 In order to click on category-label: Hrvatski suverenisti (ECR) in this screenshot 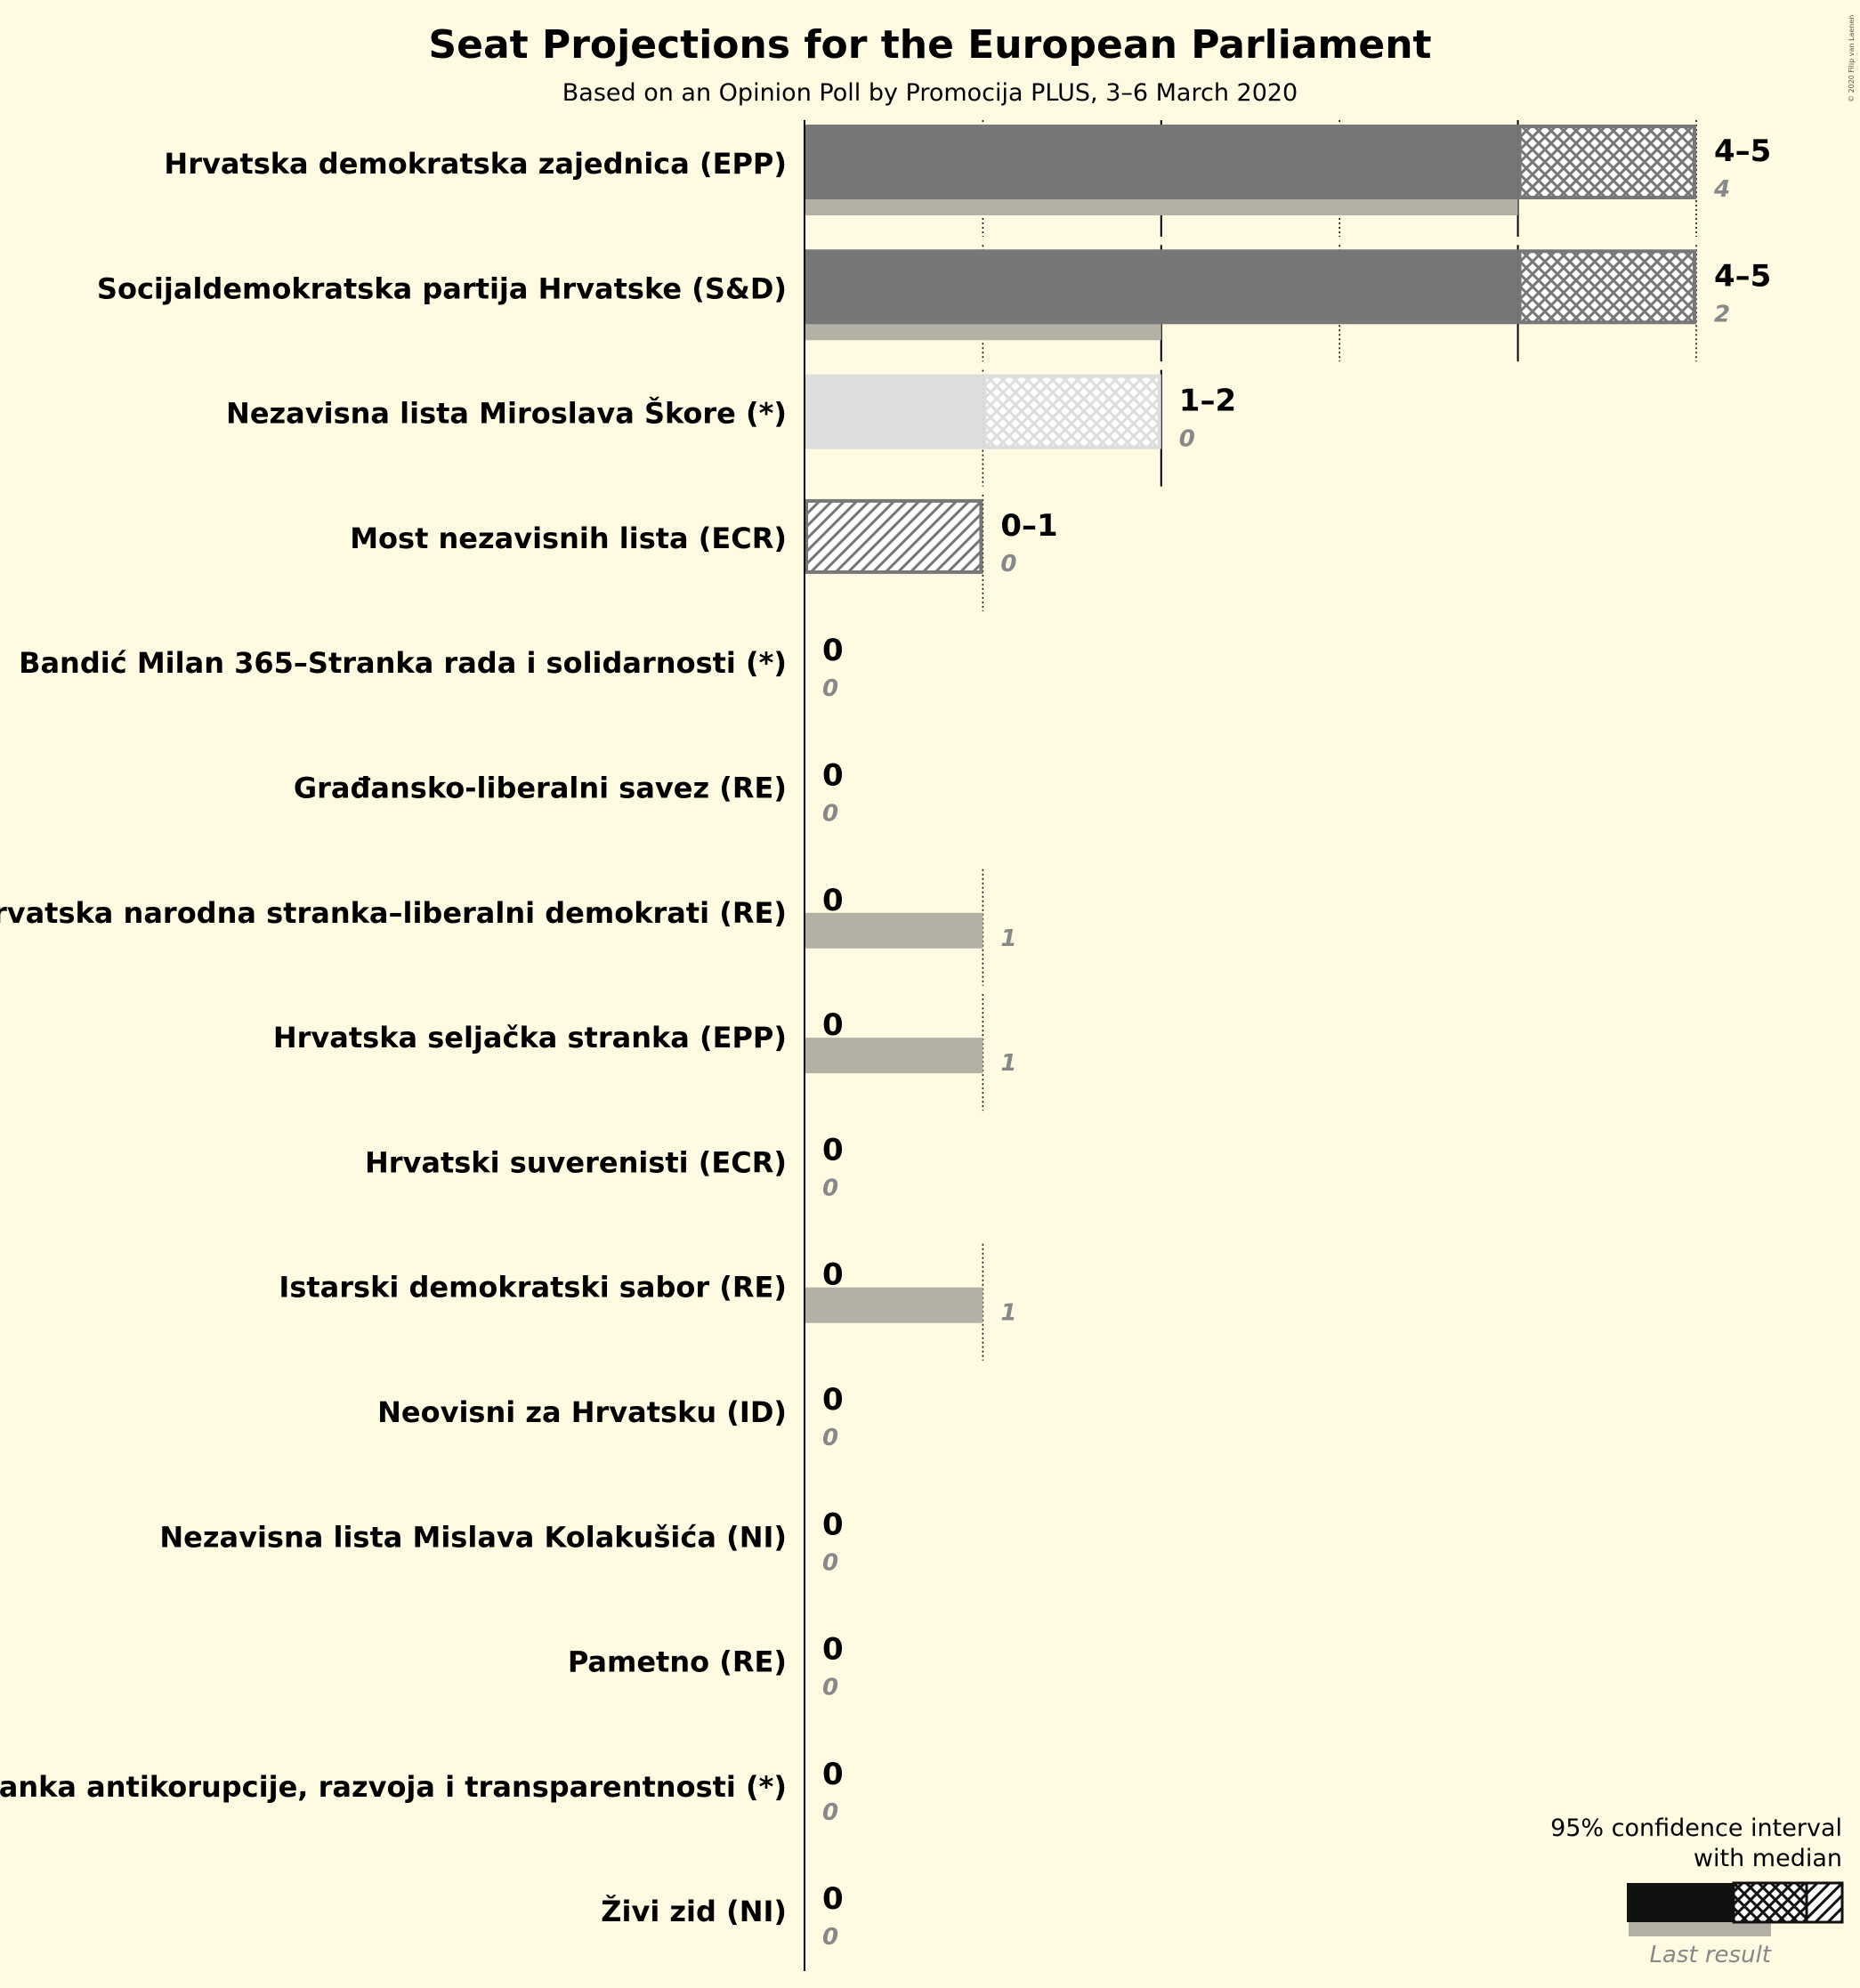, I will do `click(576, 1162)`.